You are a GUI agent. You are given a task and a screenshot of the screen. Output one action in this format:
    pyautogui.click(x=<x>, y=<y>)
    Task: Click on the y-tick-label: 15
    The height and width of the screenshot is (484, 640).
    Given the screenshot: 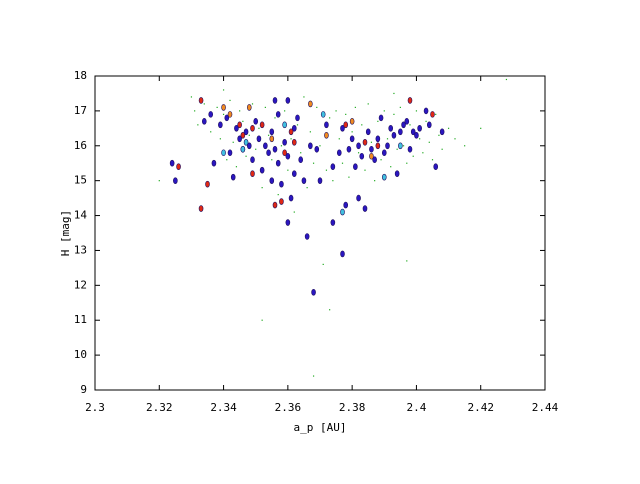 What is the action you would take?
    pyautogui.click(x=80, y=180)
    